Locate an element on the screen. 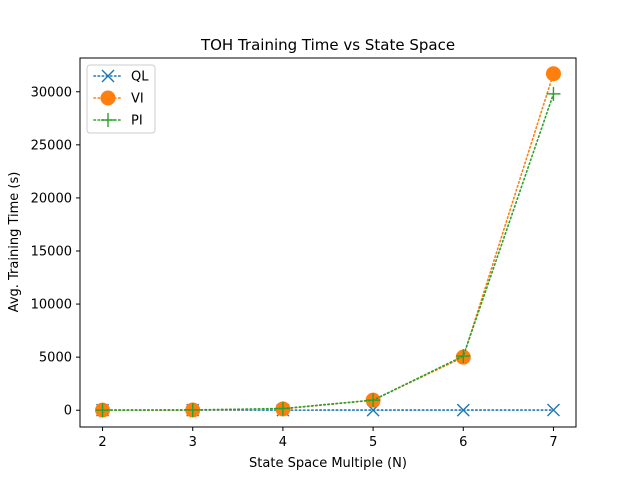  x-tick-label: 2 is located at coordinates (102, 442).